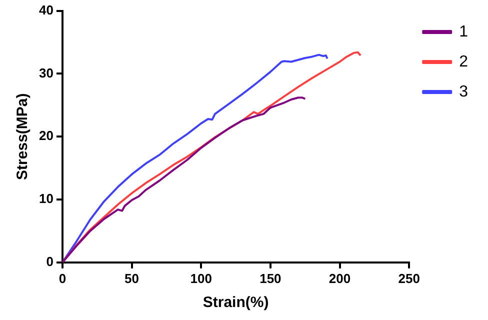 This screenshot has height=320, width=488. What do you see at coordinates (46, 10) in the screenshot?
I see `y-tick-label: 40` at bounding box center [46, 10].